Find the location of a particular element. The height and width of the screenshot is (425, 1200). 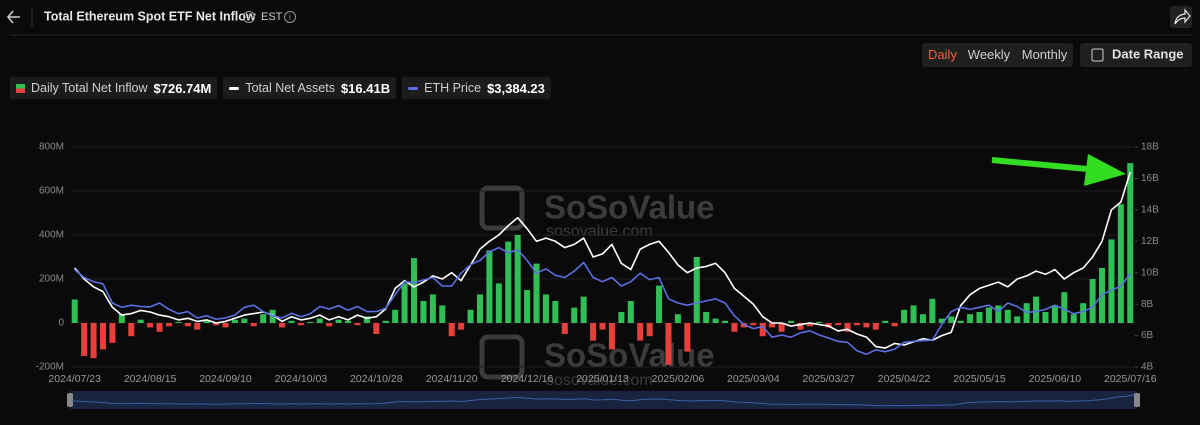

watermark-logo is located at coordinates (502, 357).